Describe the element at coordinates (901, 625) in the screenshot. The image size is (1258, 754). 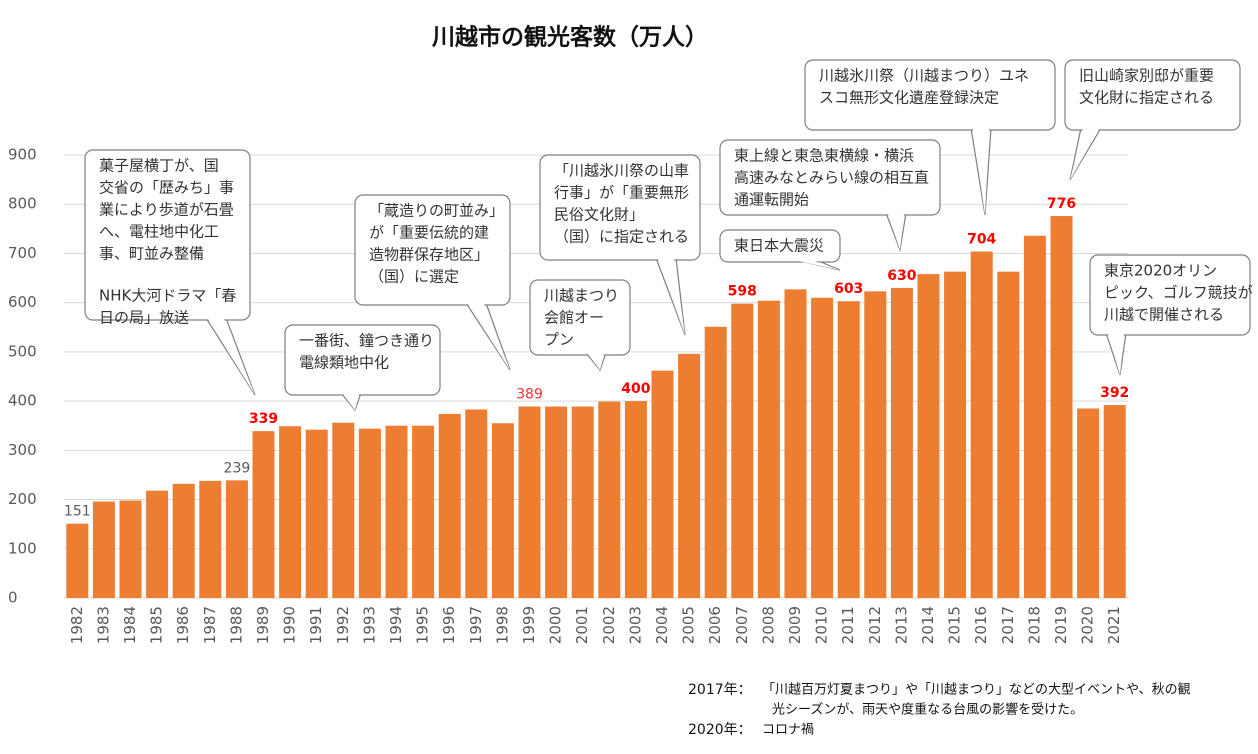
I see `x-tick-label: 2013` at that location.